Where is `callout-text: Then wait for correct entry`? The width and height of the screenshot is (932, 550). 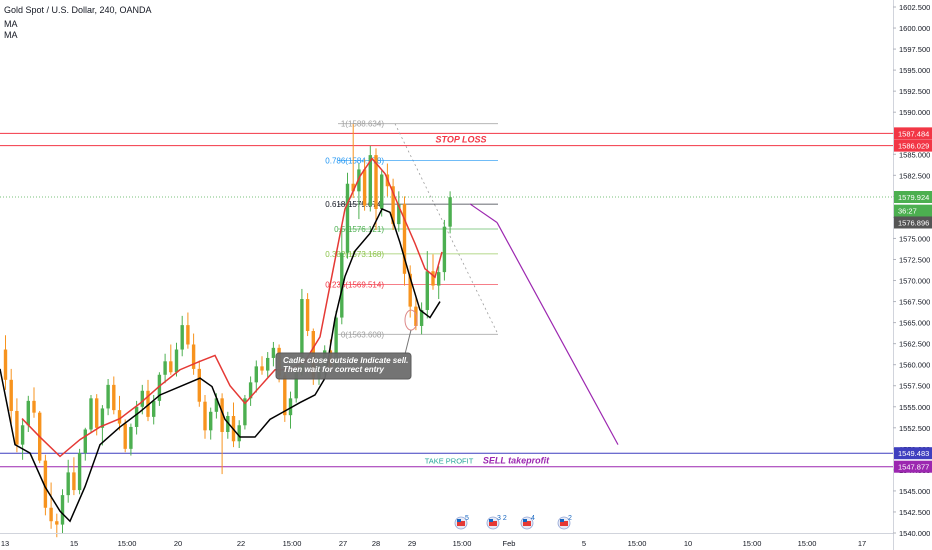 callout-text: Then wait for correct entry is located at coordinates (333, 369).